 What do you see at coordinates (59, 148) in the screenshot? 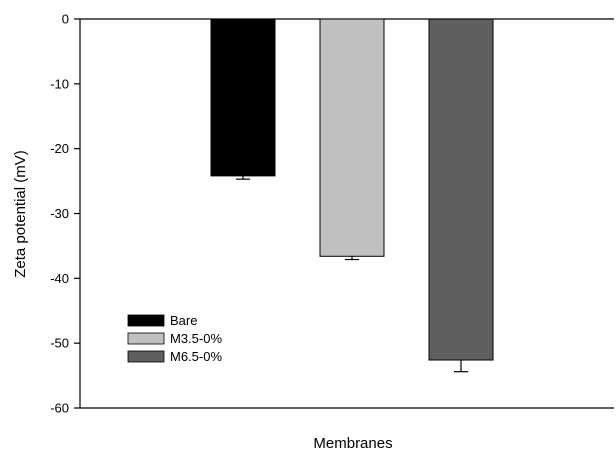
I see `y-tick-label: -20` at bounding box center [59, 148].